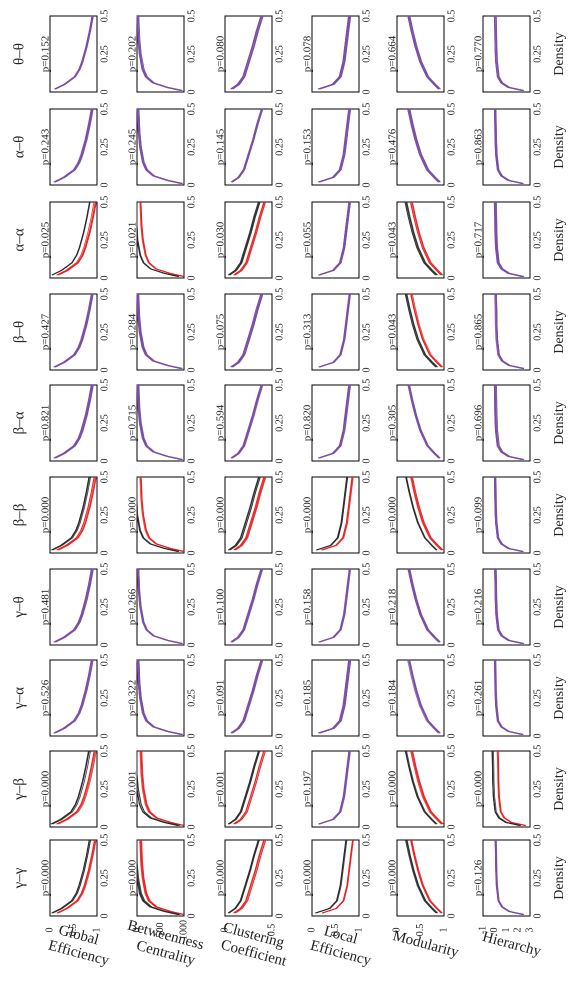 This screenshot has height=999, width=581. I want to click on p-value-label: p=0.865, so click(479, 331).